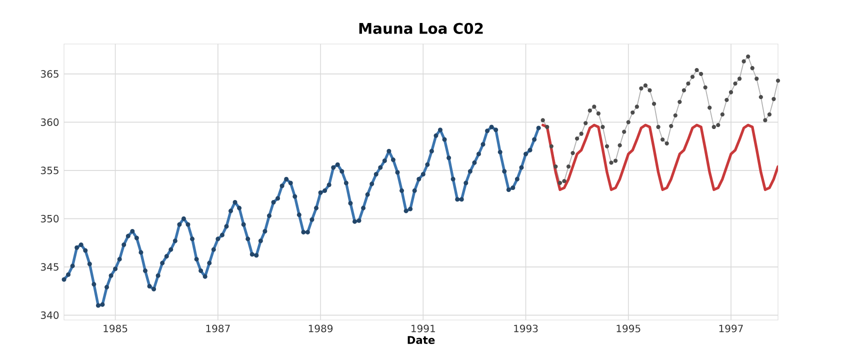 Image resolution: width=848 pixels, height=357 pixels. What do you see at coordinates (49, 267) in the screenshot?
I see `y-tick-label: 345` at bounding box center [49, 267].